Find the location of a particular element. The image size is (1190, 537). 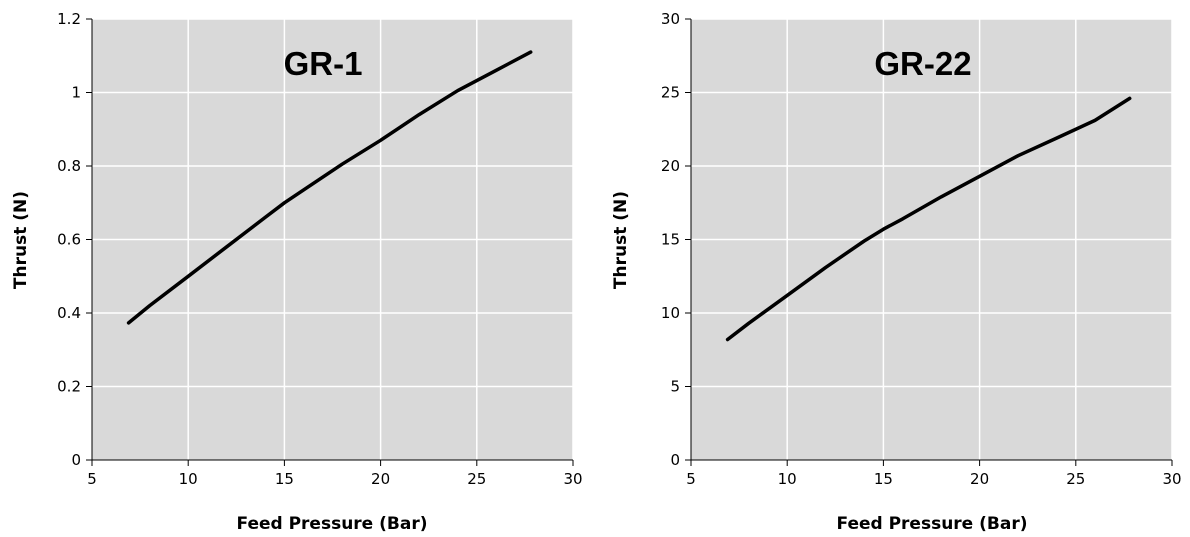

y-tick-label: 30 is located at coordinates (670, 19).